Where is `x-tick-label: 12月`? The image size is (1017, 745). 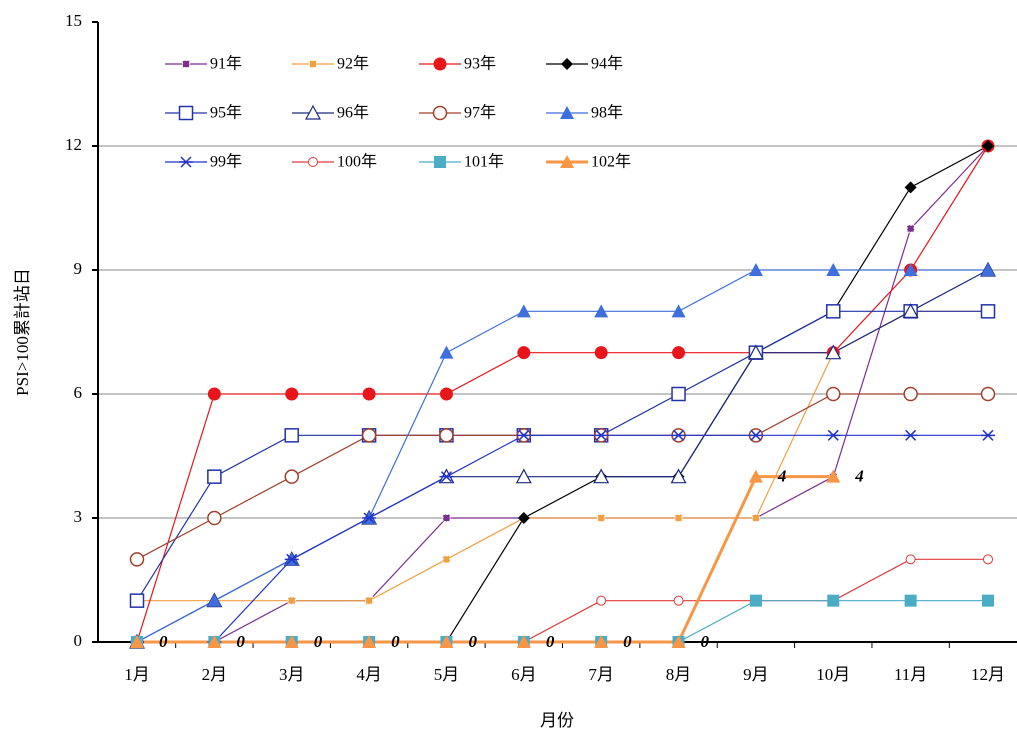 x-tick-label: 12月 is located at coordinates (988, 674).